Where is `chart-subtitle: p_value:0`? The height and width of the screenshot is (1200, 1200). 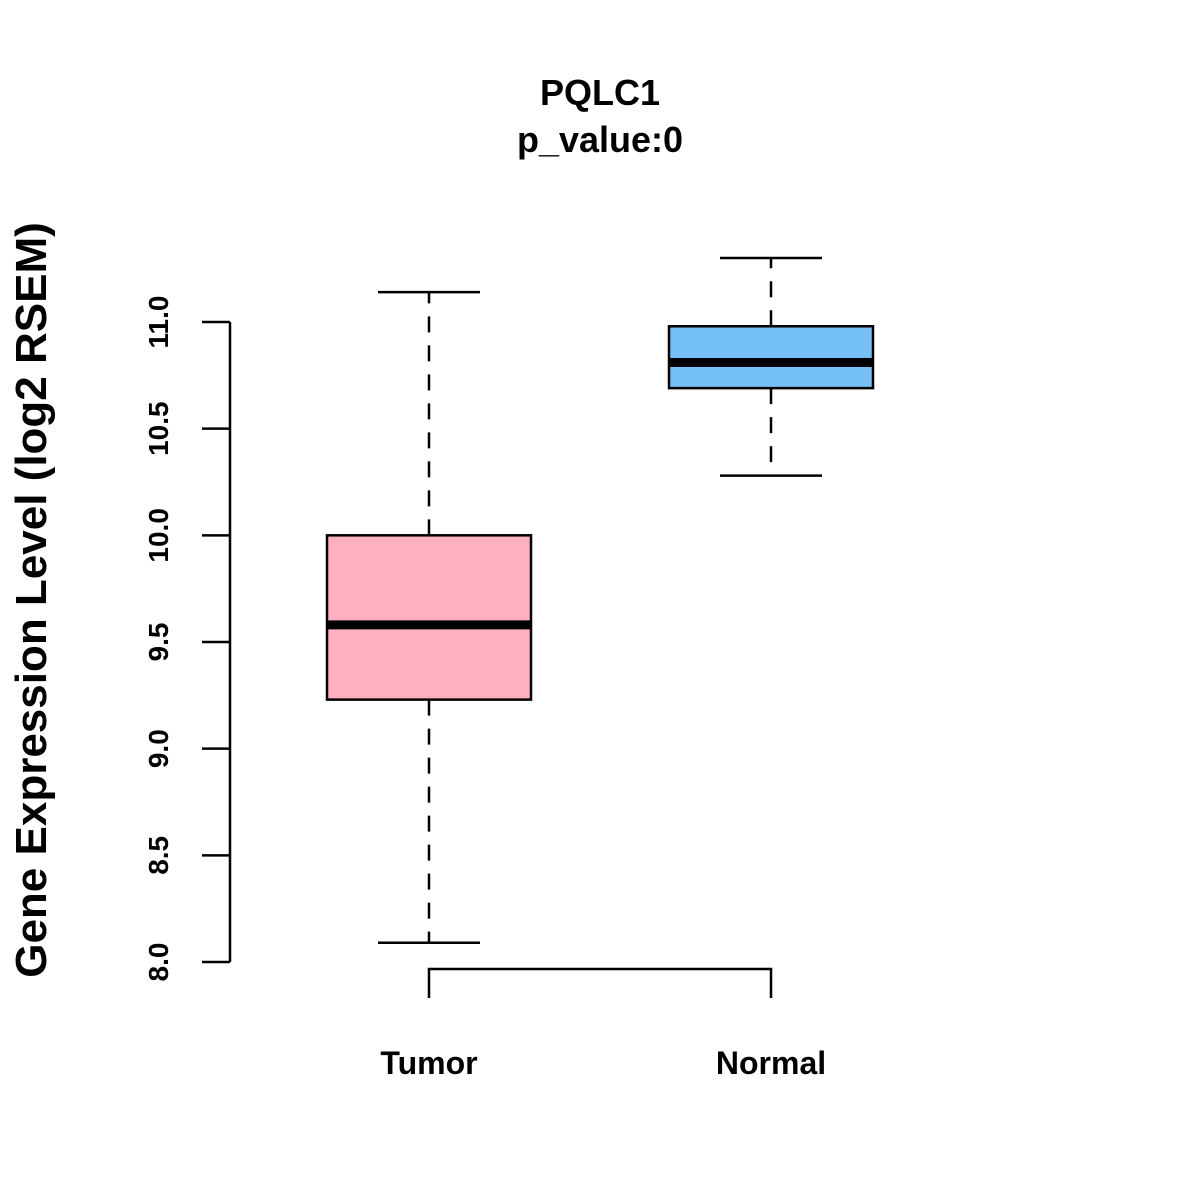 chart-subtitle: p_value:0 is located at coordinates (600, 139).